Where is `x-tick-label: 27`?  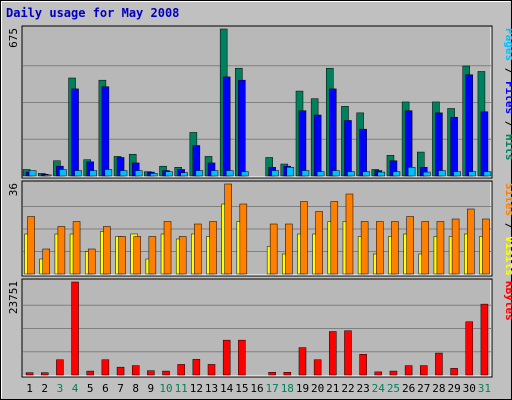
x-tick-label: 27 is located at coordinates (423, 388).